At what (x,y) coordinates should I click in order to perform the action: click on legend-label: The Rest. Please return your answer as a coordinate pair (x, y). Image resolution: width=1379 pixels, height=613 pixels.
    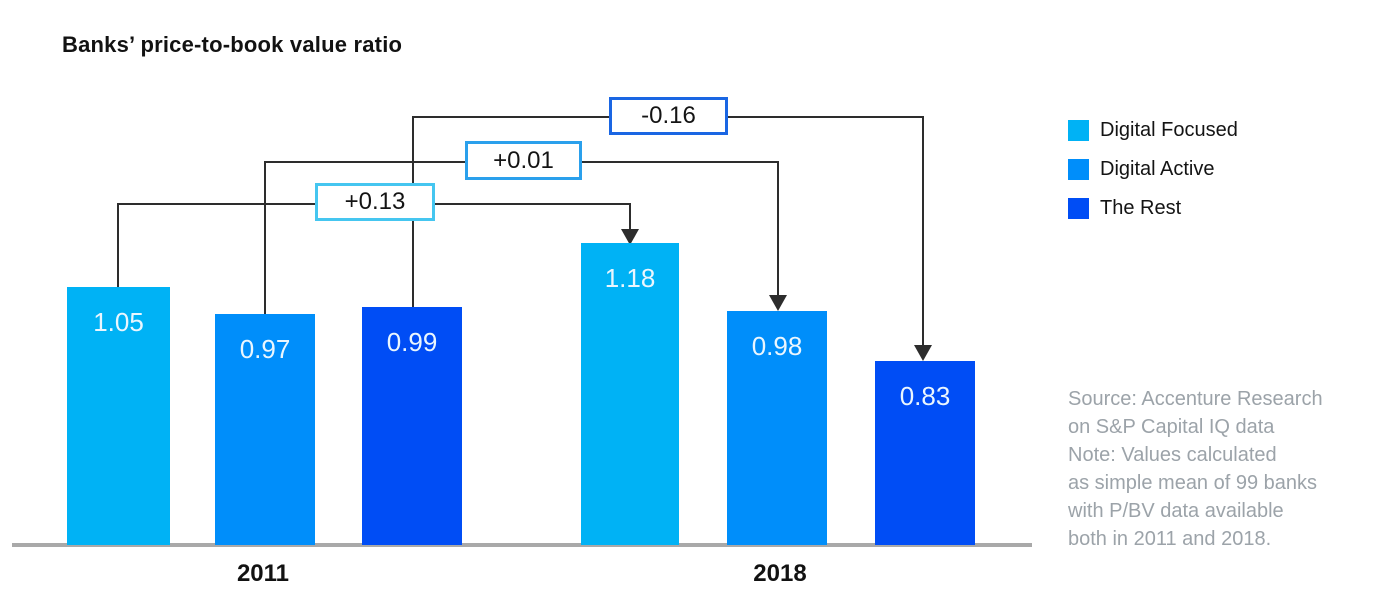
    Looking at the image, I should click on (1141, 208).